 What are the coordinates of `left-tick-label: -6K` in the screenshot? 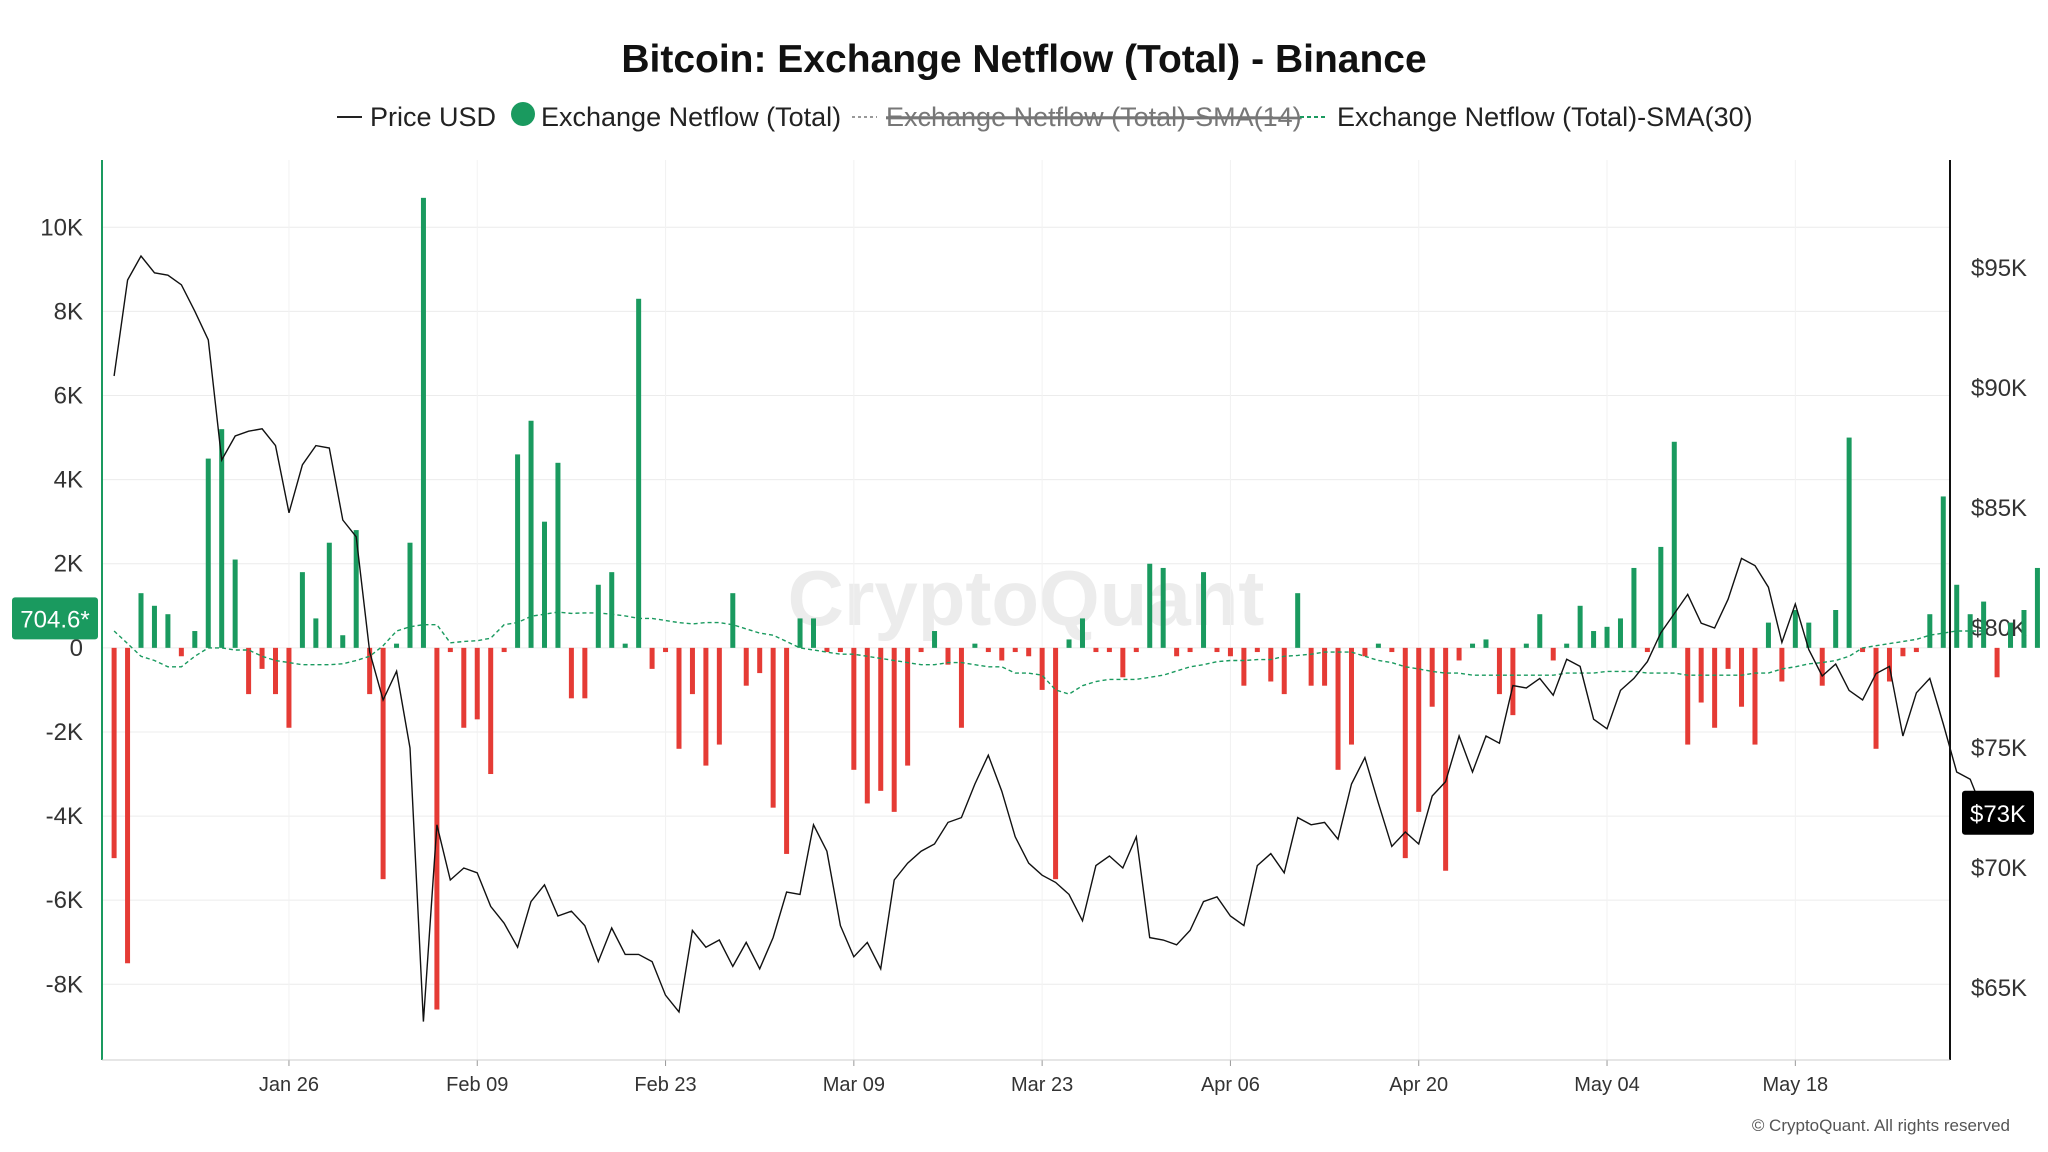 It's located at (64, 900).